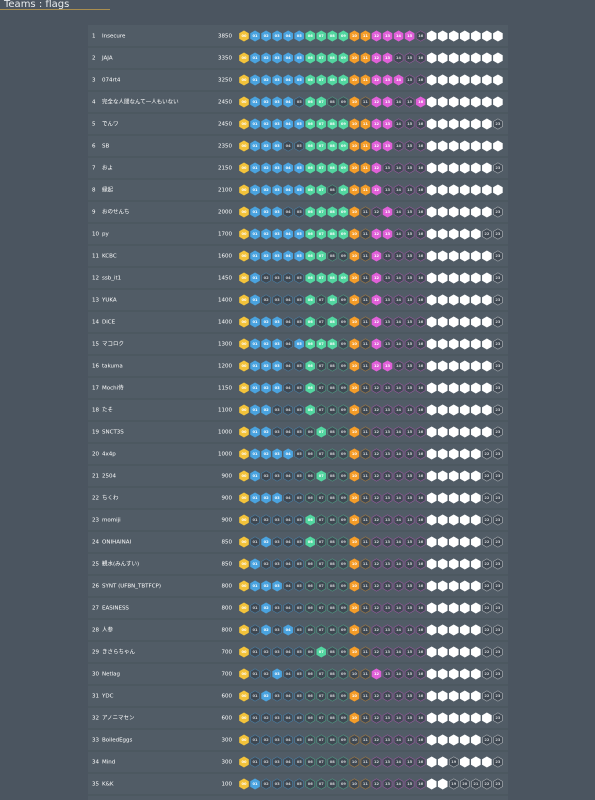 This screenshot has width=595, height=800. I want to click on team-name: マコロク, so click(113, 344).